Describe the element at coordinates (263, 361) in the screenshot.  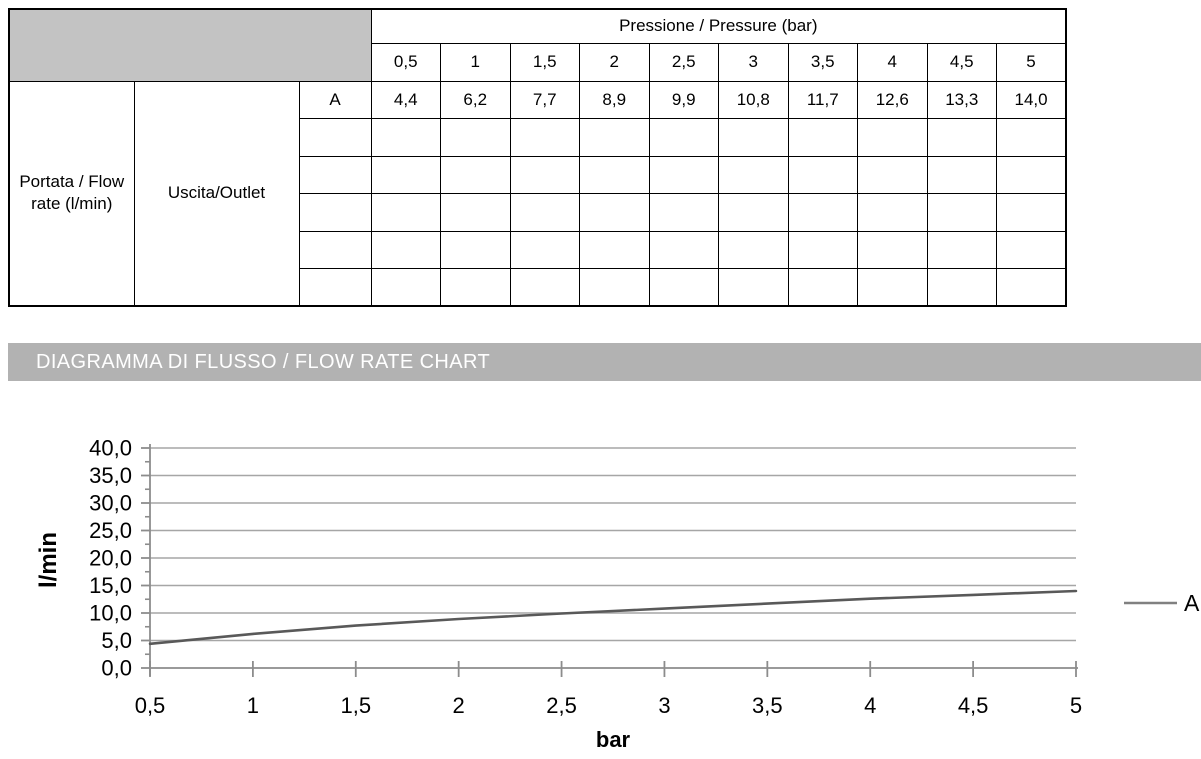
I see `section-banner-title: DIAGRAMMA DI FLUSSO / FLOW RATE CHART` at that location.